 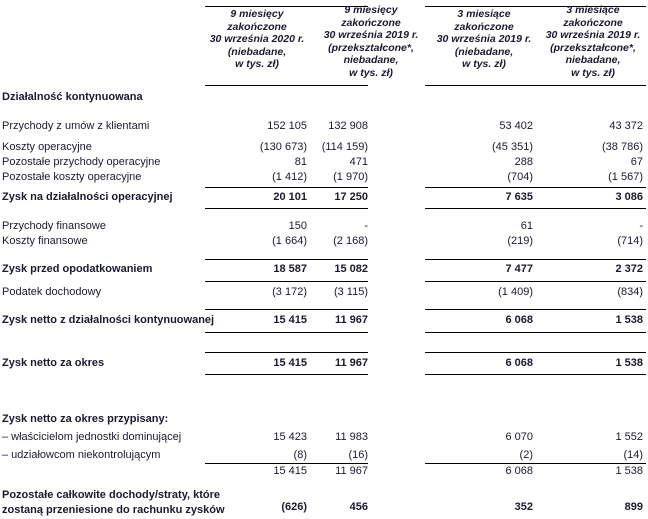 I want to click on cell-col2: (114 159), so click(x=344, y=147).